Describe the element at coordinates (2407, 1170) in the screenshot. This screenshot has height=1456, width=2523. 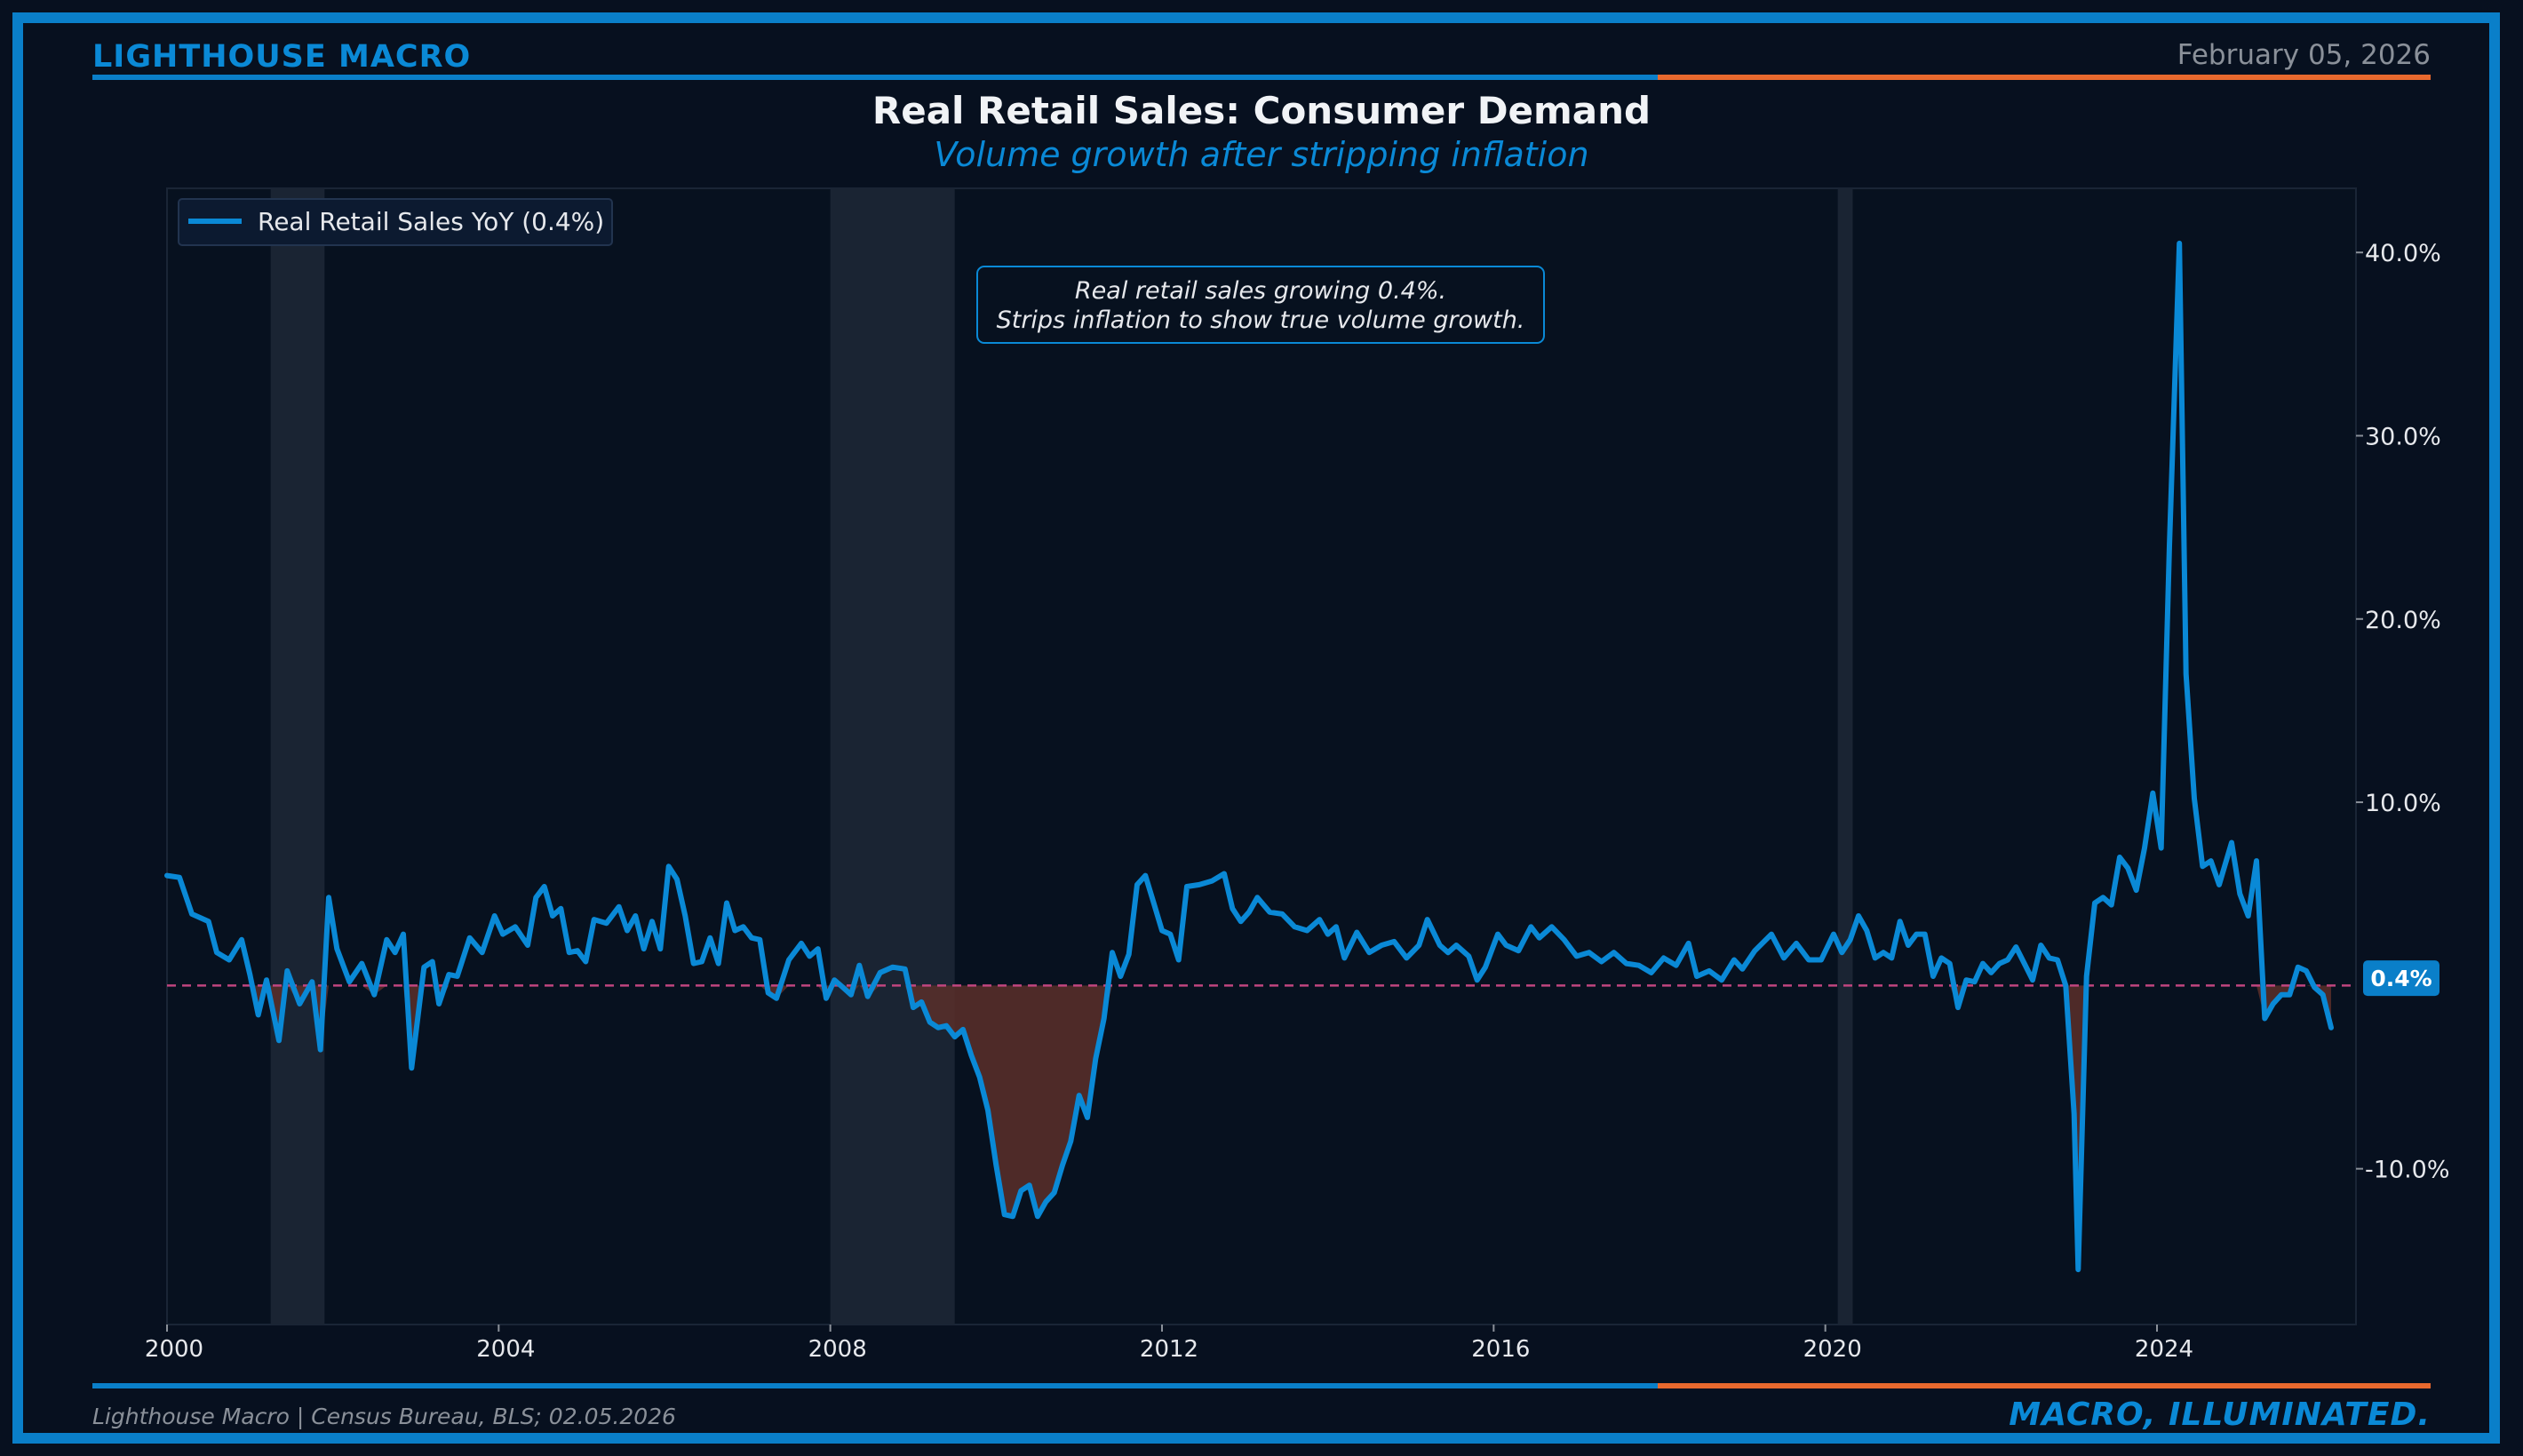
I see `y-tick-label-0: -10.0%` at that location.